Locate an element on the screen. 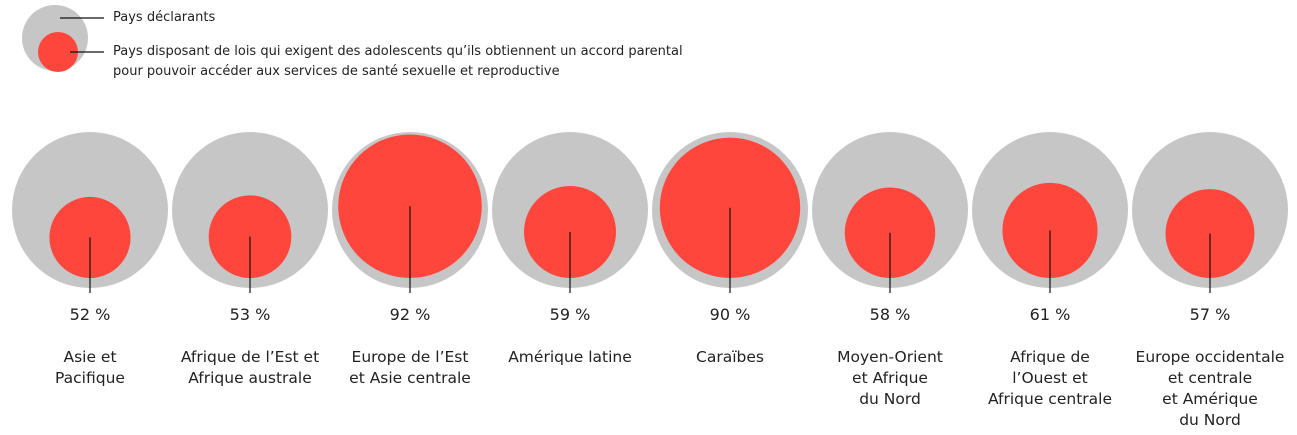 This screenshot has width=1297, height=435. value-label: 57 % is located at coordinates (1210, 314).